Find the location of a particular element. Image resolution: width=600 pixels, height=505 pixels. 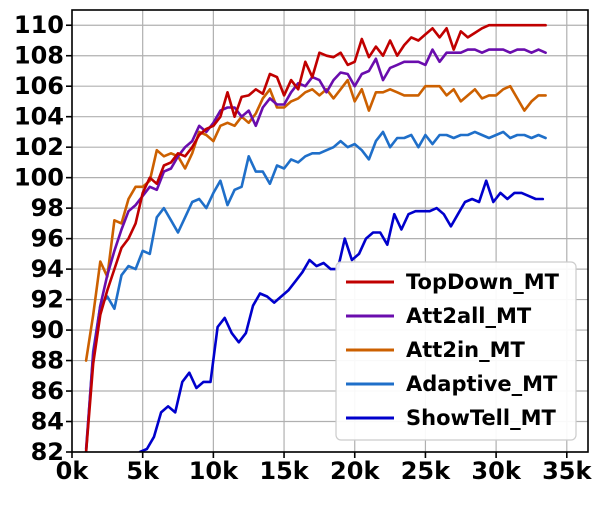

y-tick-label: 104 is located at coordinates (39, 117).